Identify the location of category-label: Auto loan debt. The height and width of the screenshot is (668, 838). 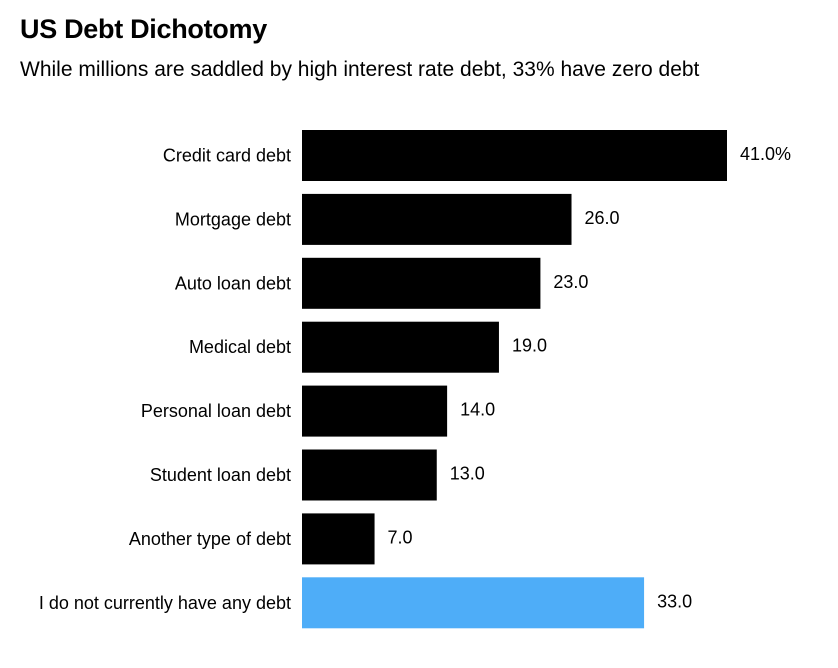
(233, 283).